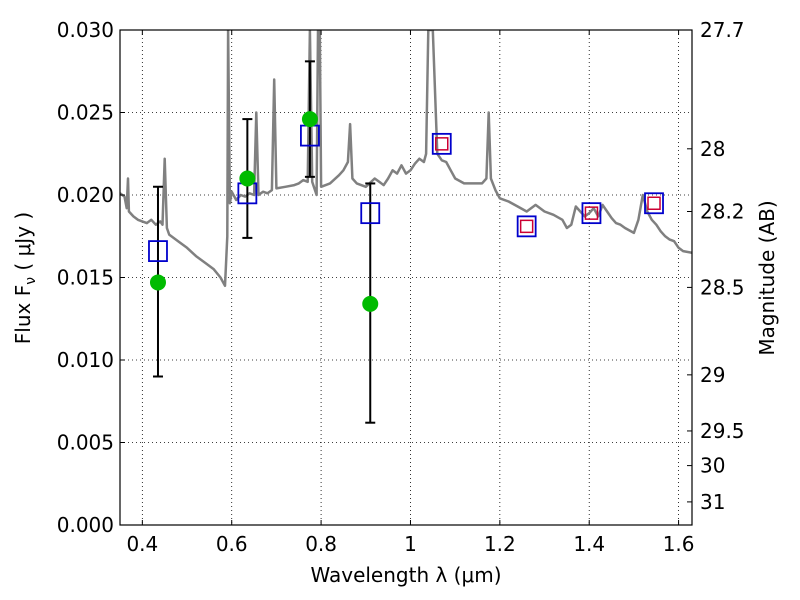 The image size is (800, 600). Describe the element at coordinates (85, 278) in the screenshot. I see `y-tick-label: 0.015` at that location.